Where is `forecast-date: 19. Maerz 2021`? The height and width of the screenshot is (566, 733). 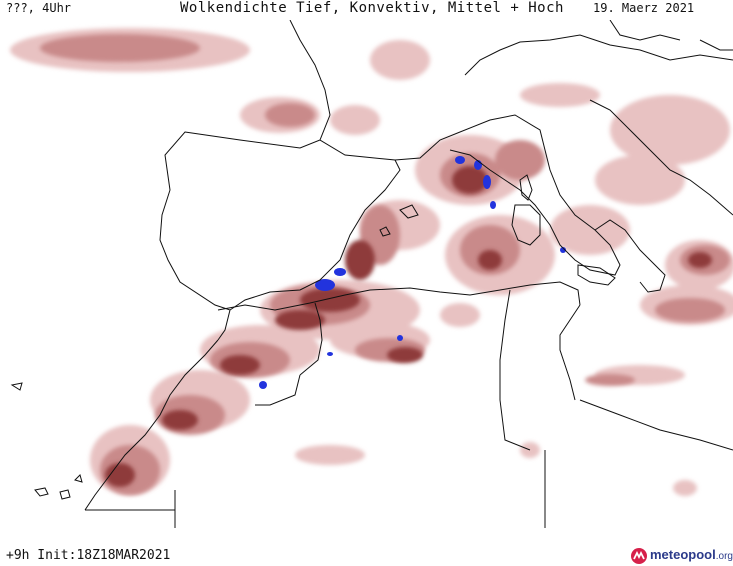
forecast-date: 19. Maerz 2021 is located at coordinates (644, 8).